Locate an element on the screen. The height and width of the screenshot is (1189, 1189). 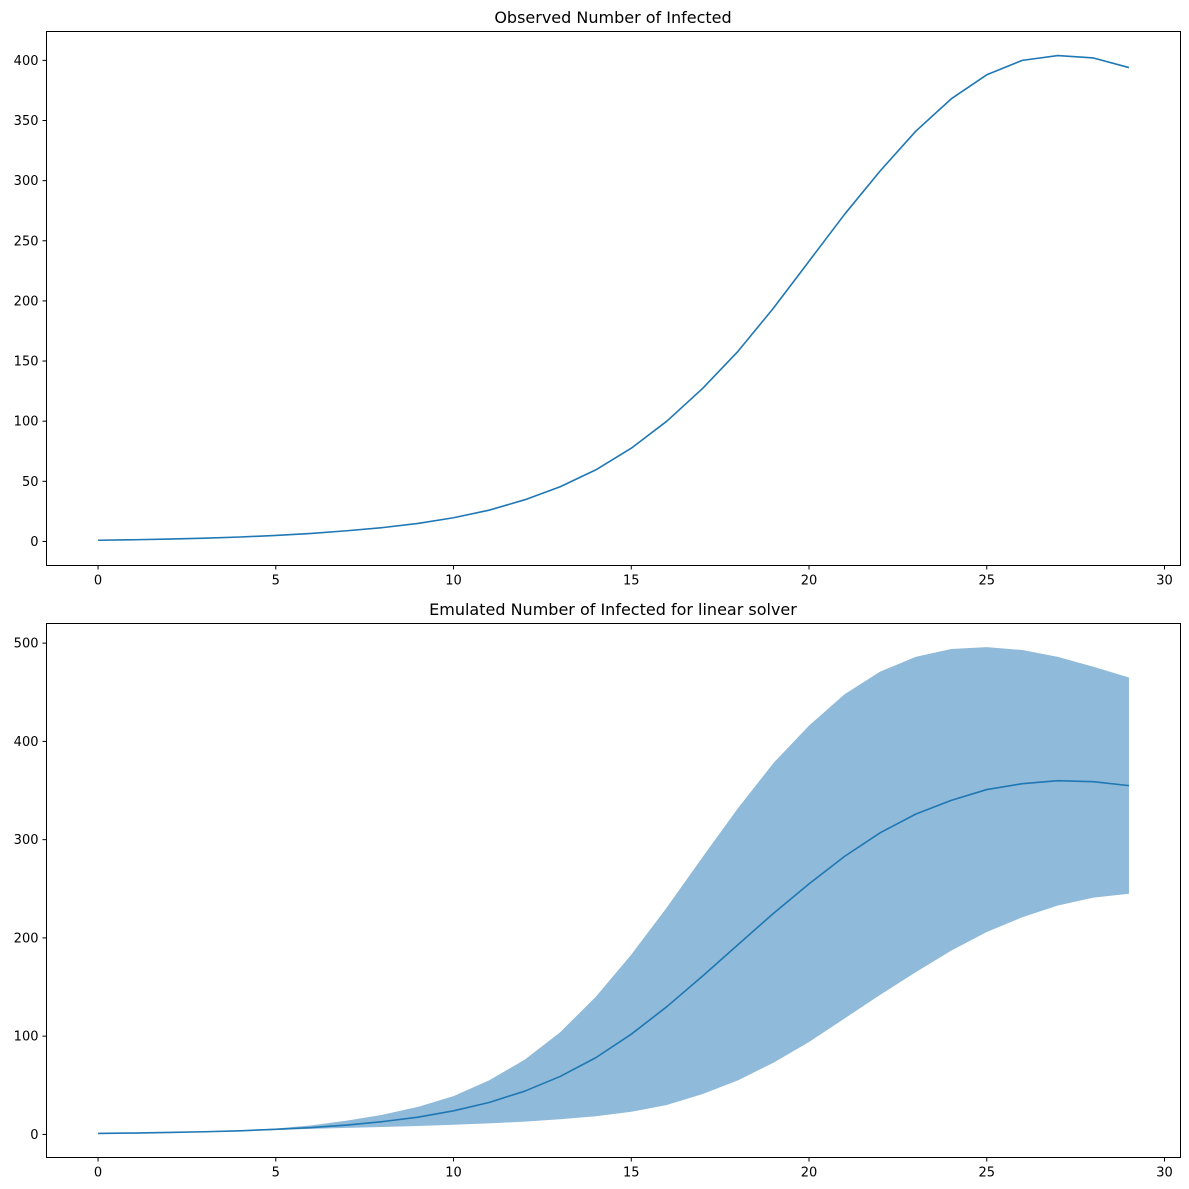
observed-x-tick-label: 25 is located at coordinates (986, 581).